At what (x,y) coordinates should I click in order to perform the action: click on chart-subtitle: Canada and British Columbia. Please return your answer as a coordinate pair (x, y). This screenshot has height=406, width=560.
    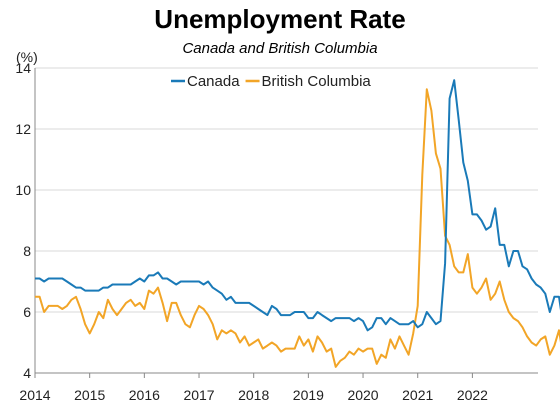
    Looking at the image, I should click on (280, 48).